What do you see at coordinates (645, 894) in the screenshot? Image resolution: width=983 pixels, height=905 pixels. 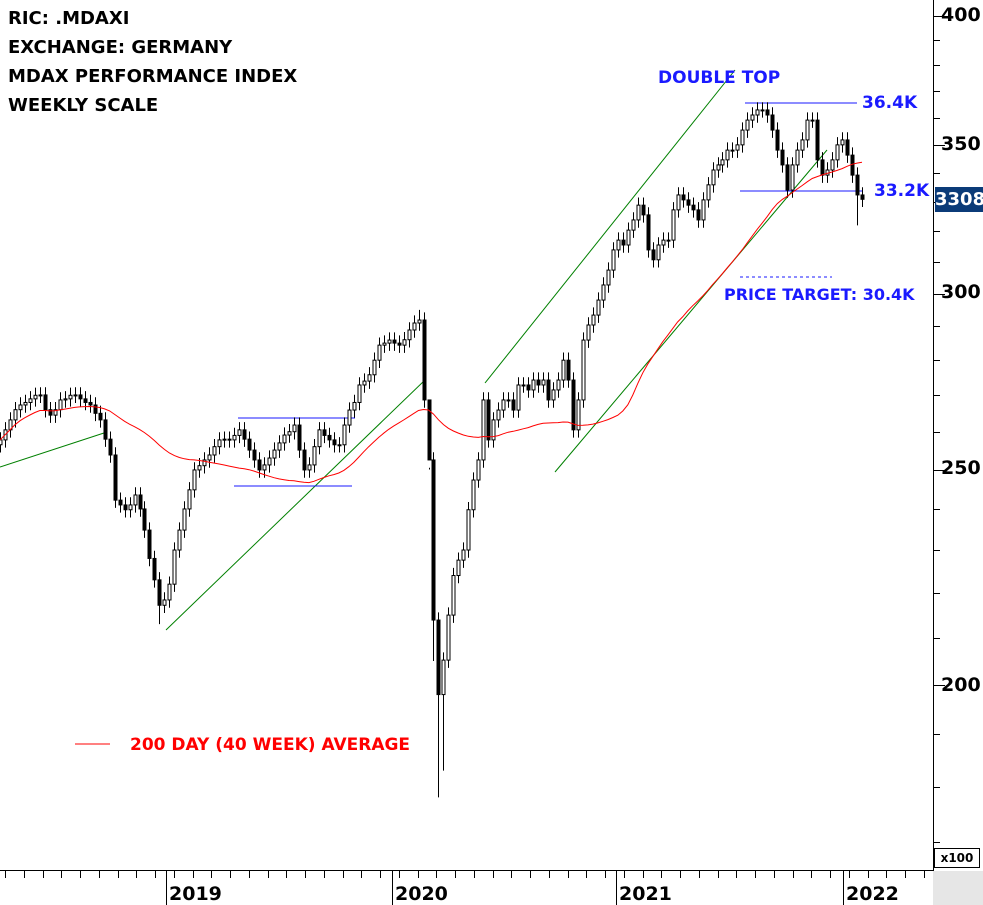 I see `x-year-label: 2021` at bounding box center [645, 894].